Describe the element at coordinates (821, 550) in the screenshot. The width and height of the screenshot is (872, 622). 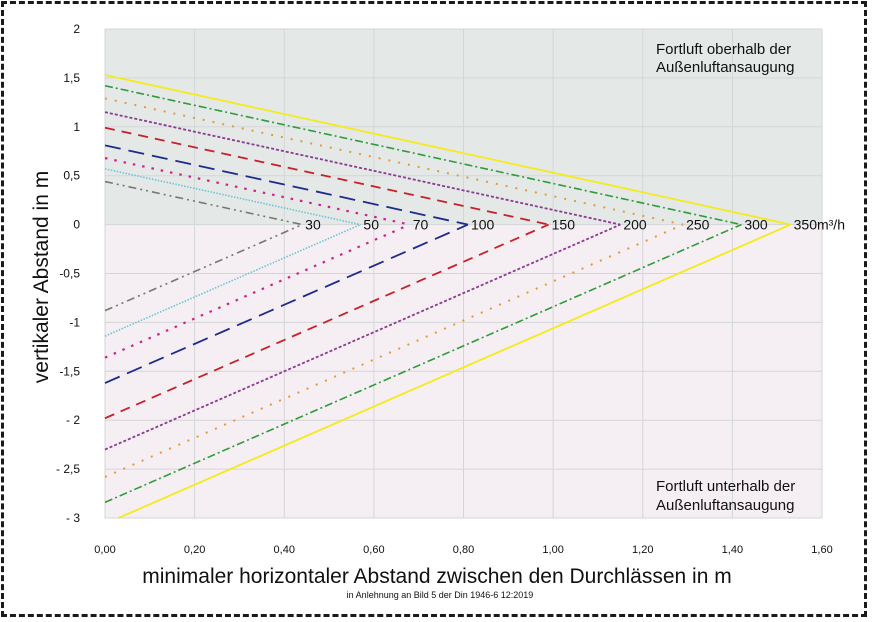
I see `x-tick-label: 1,60` at that location.